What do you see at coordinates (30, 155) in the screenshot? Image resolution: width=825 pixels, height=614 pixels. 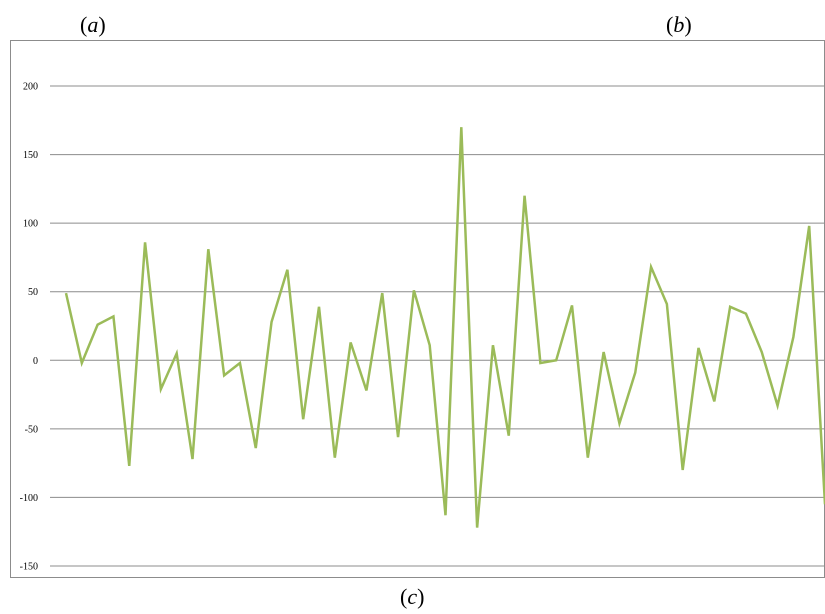 I see `y-tick-label: 150` at bounding box center [30, 155].